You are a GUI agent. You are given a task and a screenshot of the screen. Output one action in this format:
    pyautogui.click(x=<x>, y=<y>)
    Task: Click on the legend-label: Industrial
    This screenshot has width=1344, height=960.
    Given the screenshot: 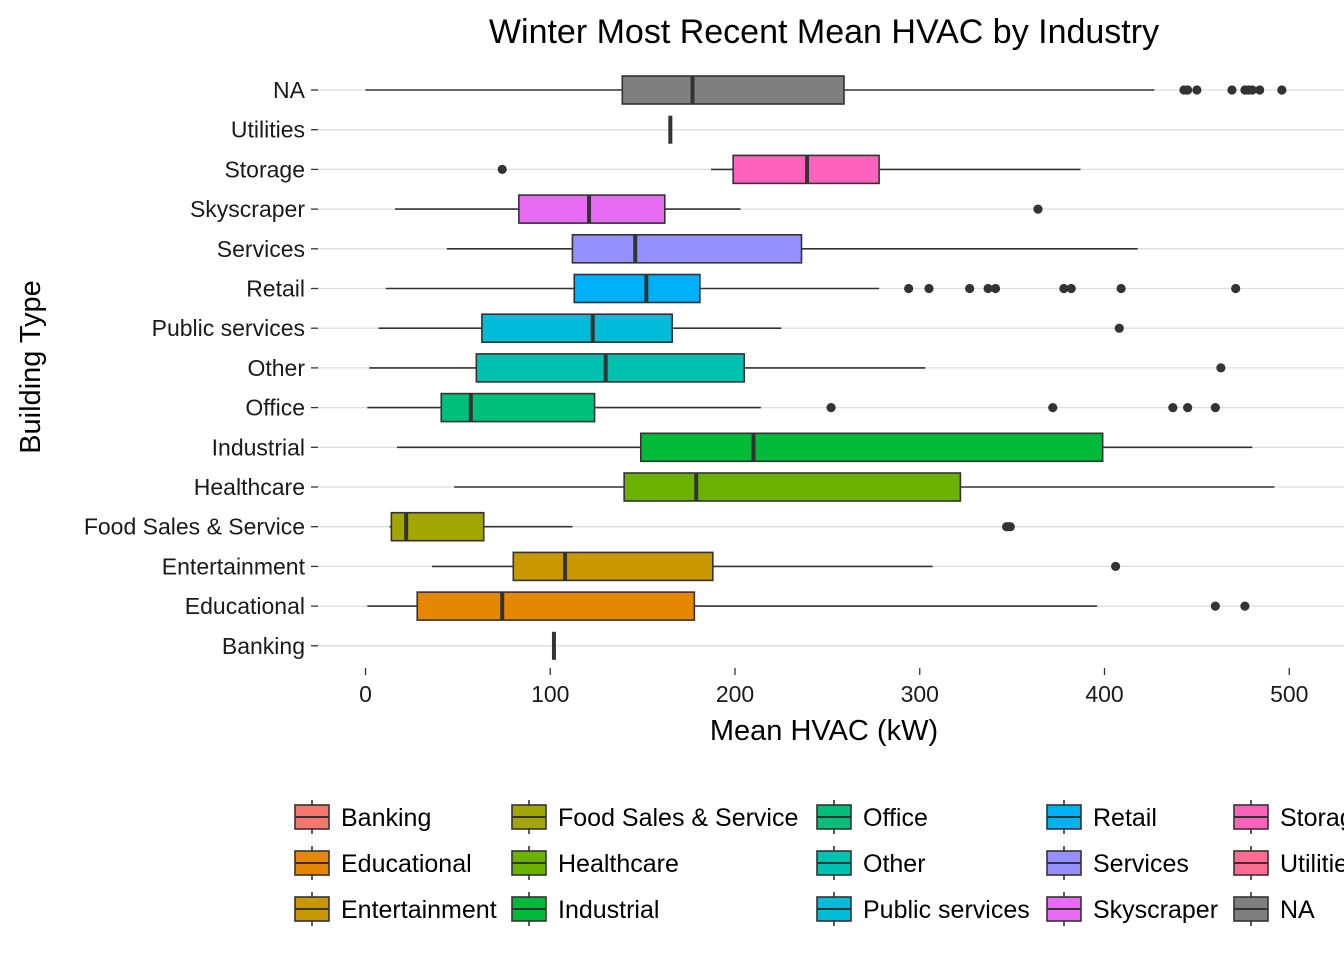 What is the action you would take?
    pyautogui.click(x=608, y=910)
    